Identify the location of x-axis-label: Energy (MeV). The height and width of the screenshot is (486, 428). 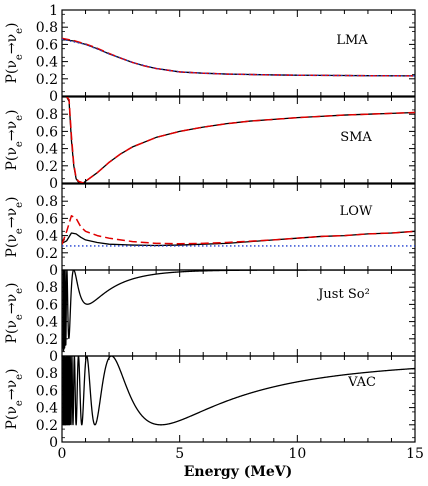
(238, 472).